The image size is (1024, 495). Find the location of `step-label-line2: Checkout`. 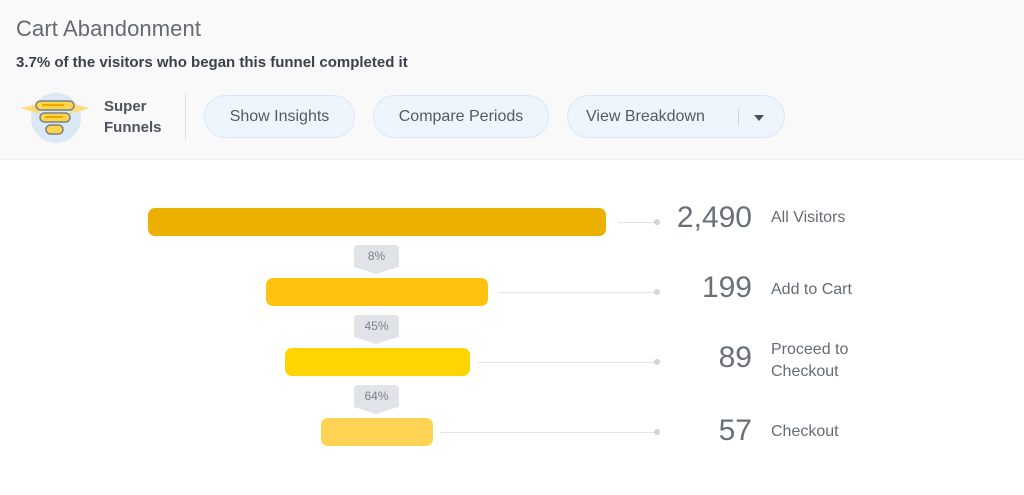

step-label-line2: Checkout is located at coordinates (805, 371).